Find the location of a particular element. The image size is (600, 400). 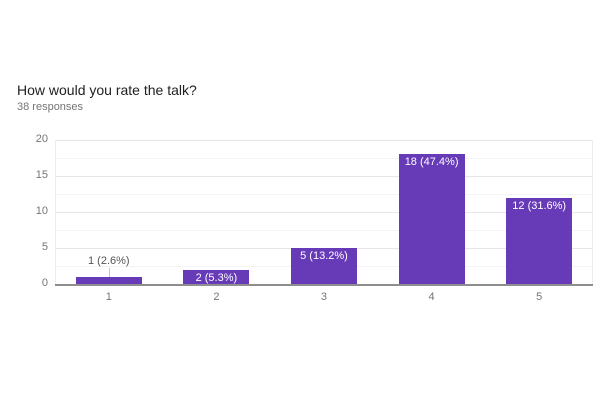

y-tick-label: 10 is located at coordinates (41, 211).